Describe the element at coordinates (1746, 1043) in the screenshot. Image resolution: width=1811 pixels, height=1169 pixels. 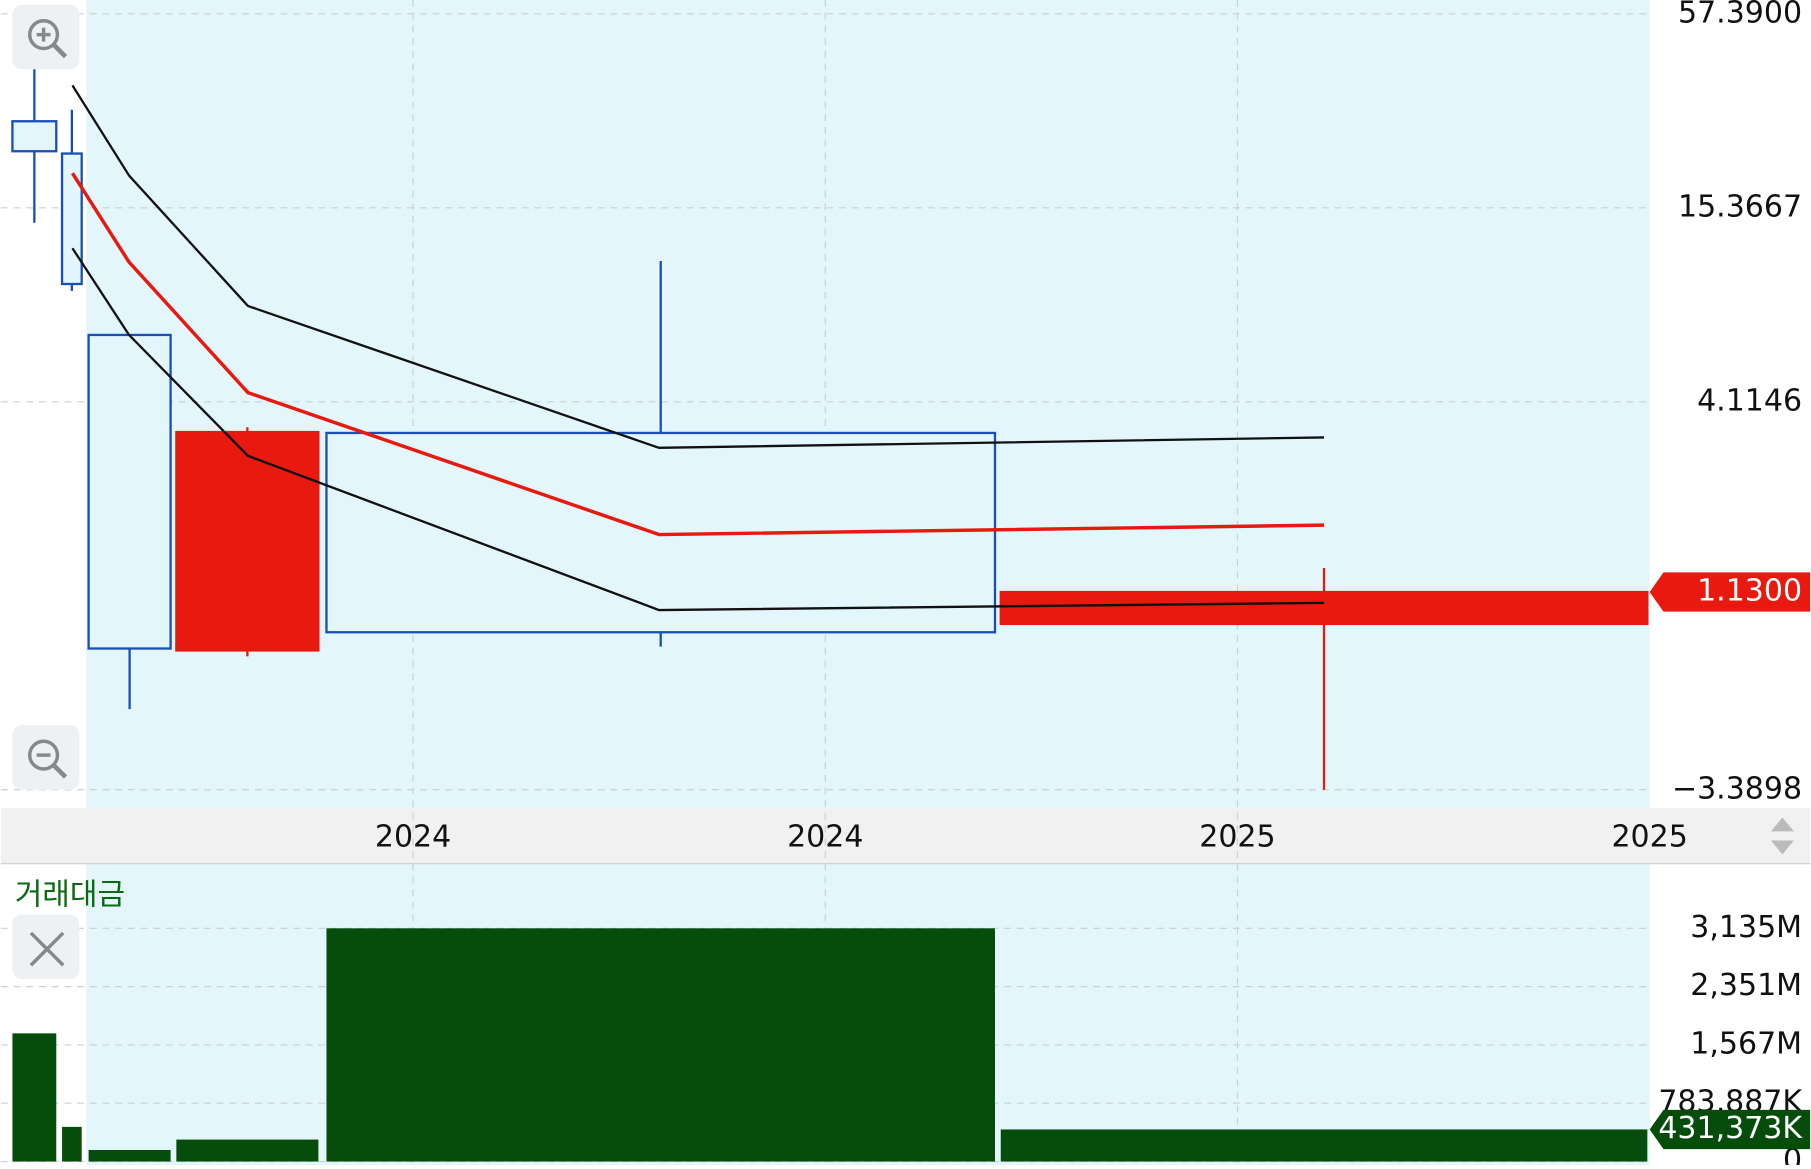
I see `y-tick-label: 1,567M` at that location.